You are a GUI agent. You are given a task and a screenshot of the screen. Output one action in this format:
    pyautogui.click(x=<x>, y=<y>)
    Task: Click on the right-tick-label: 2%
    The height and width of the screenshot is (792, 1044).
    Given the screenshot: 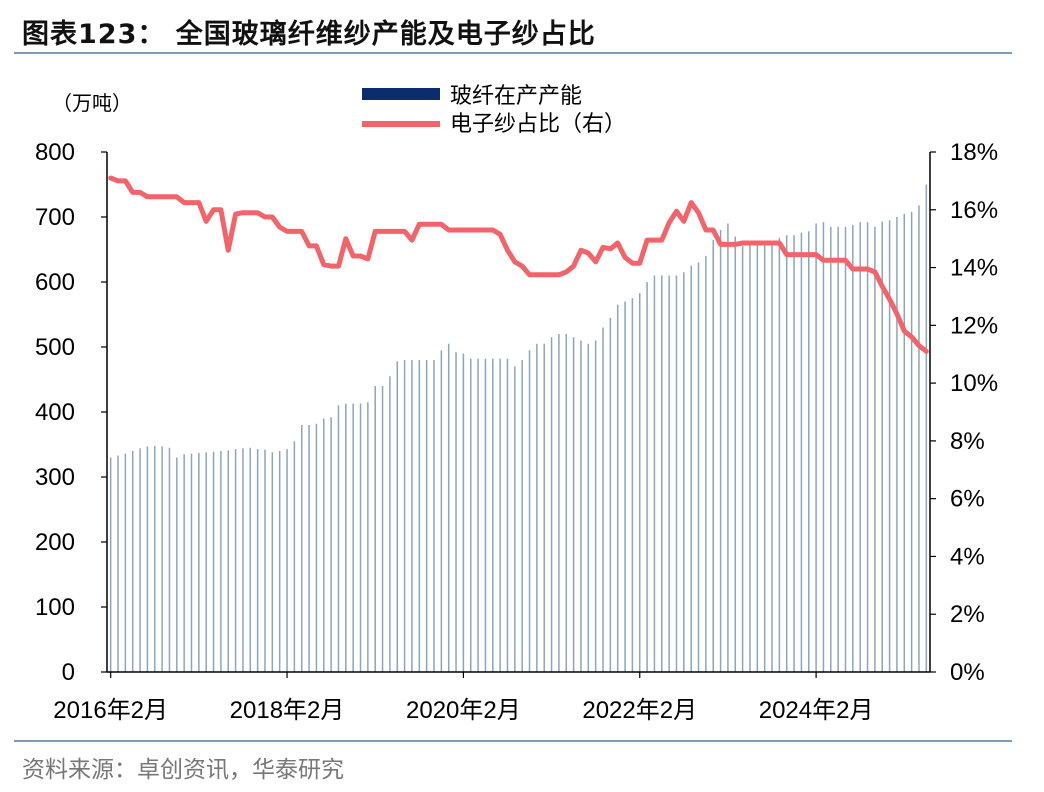 What is the action you would take?
    pyautogui.click(x=967, y=614)
    